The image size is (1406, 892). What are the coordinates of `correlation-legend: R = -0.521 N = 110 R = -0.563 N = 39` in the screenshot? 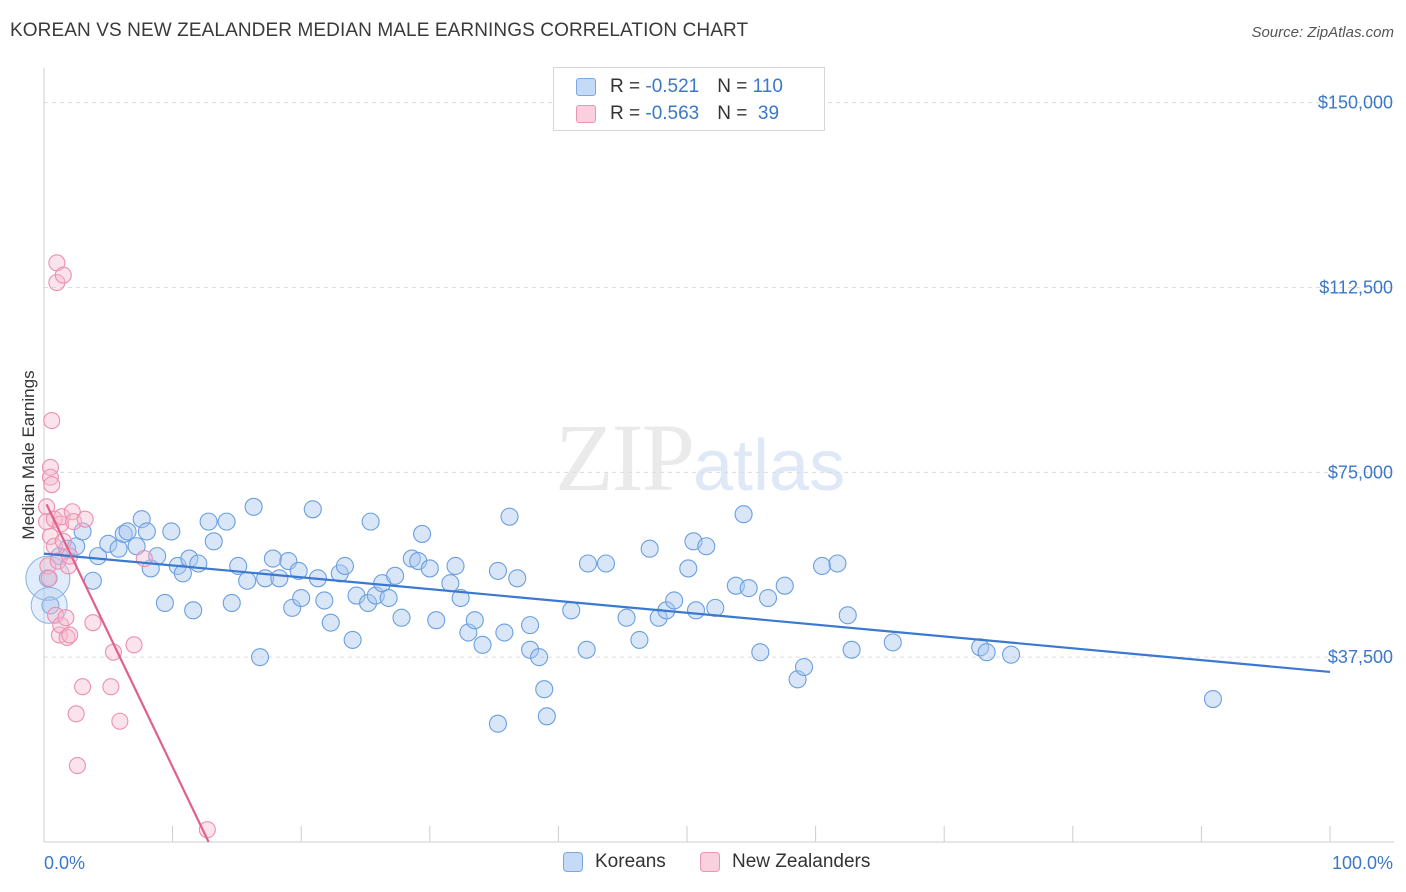 It's located at (689, 99).